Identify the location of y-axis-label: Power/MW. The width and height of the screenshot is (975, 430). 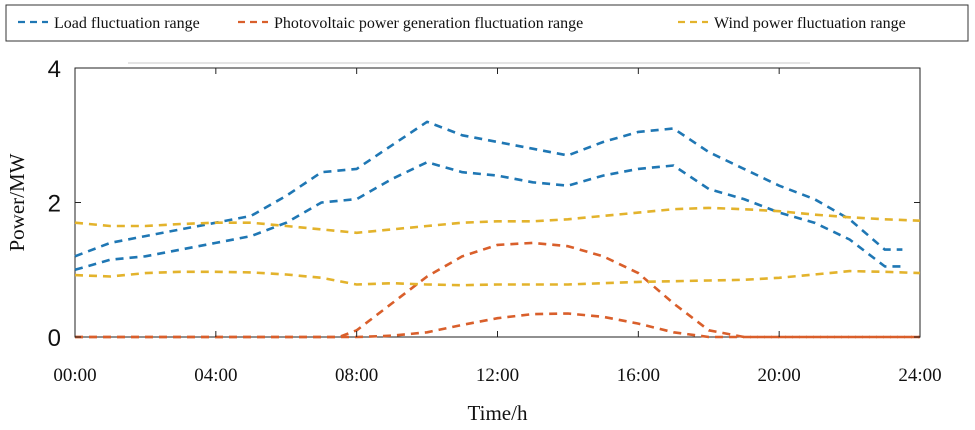
(17, 202).